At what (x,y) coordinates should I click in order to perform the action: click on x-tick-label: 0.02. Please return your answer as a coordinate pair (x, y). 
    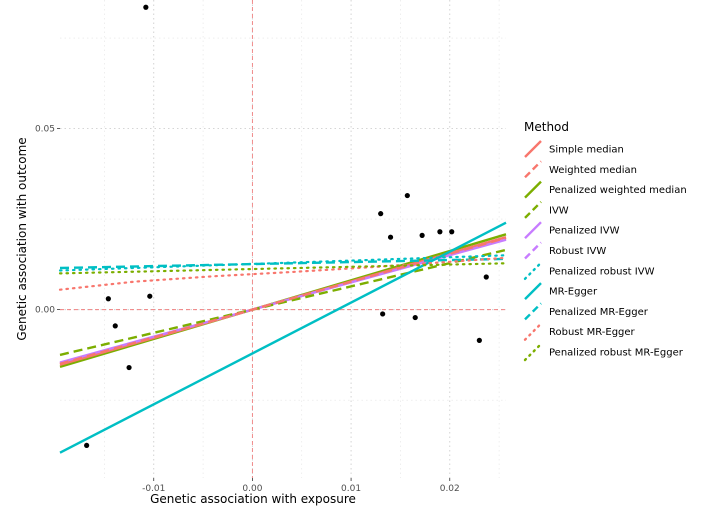
    Looking at the image, I should click on (450, 489).